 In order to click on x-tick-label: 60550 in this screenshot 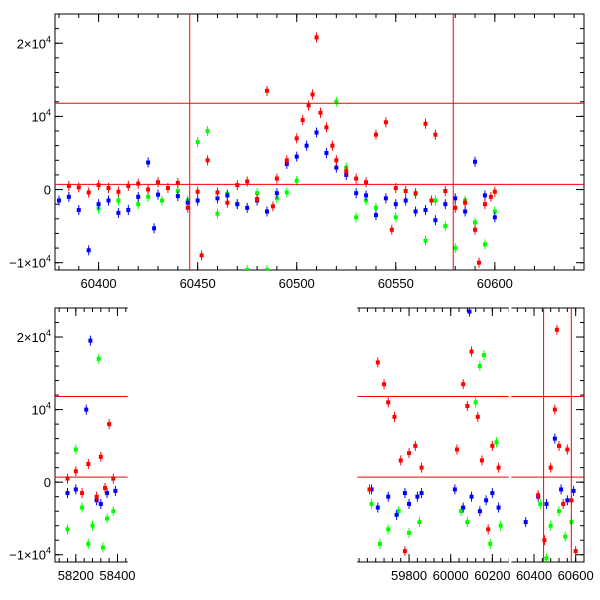, I will do `click(396, 283)`.